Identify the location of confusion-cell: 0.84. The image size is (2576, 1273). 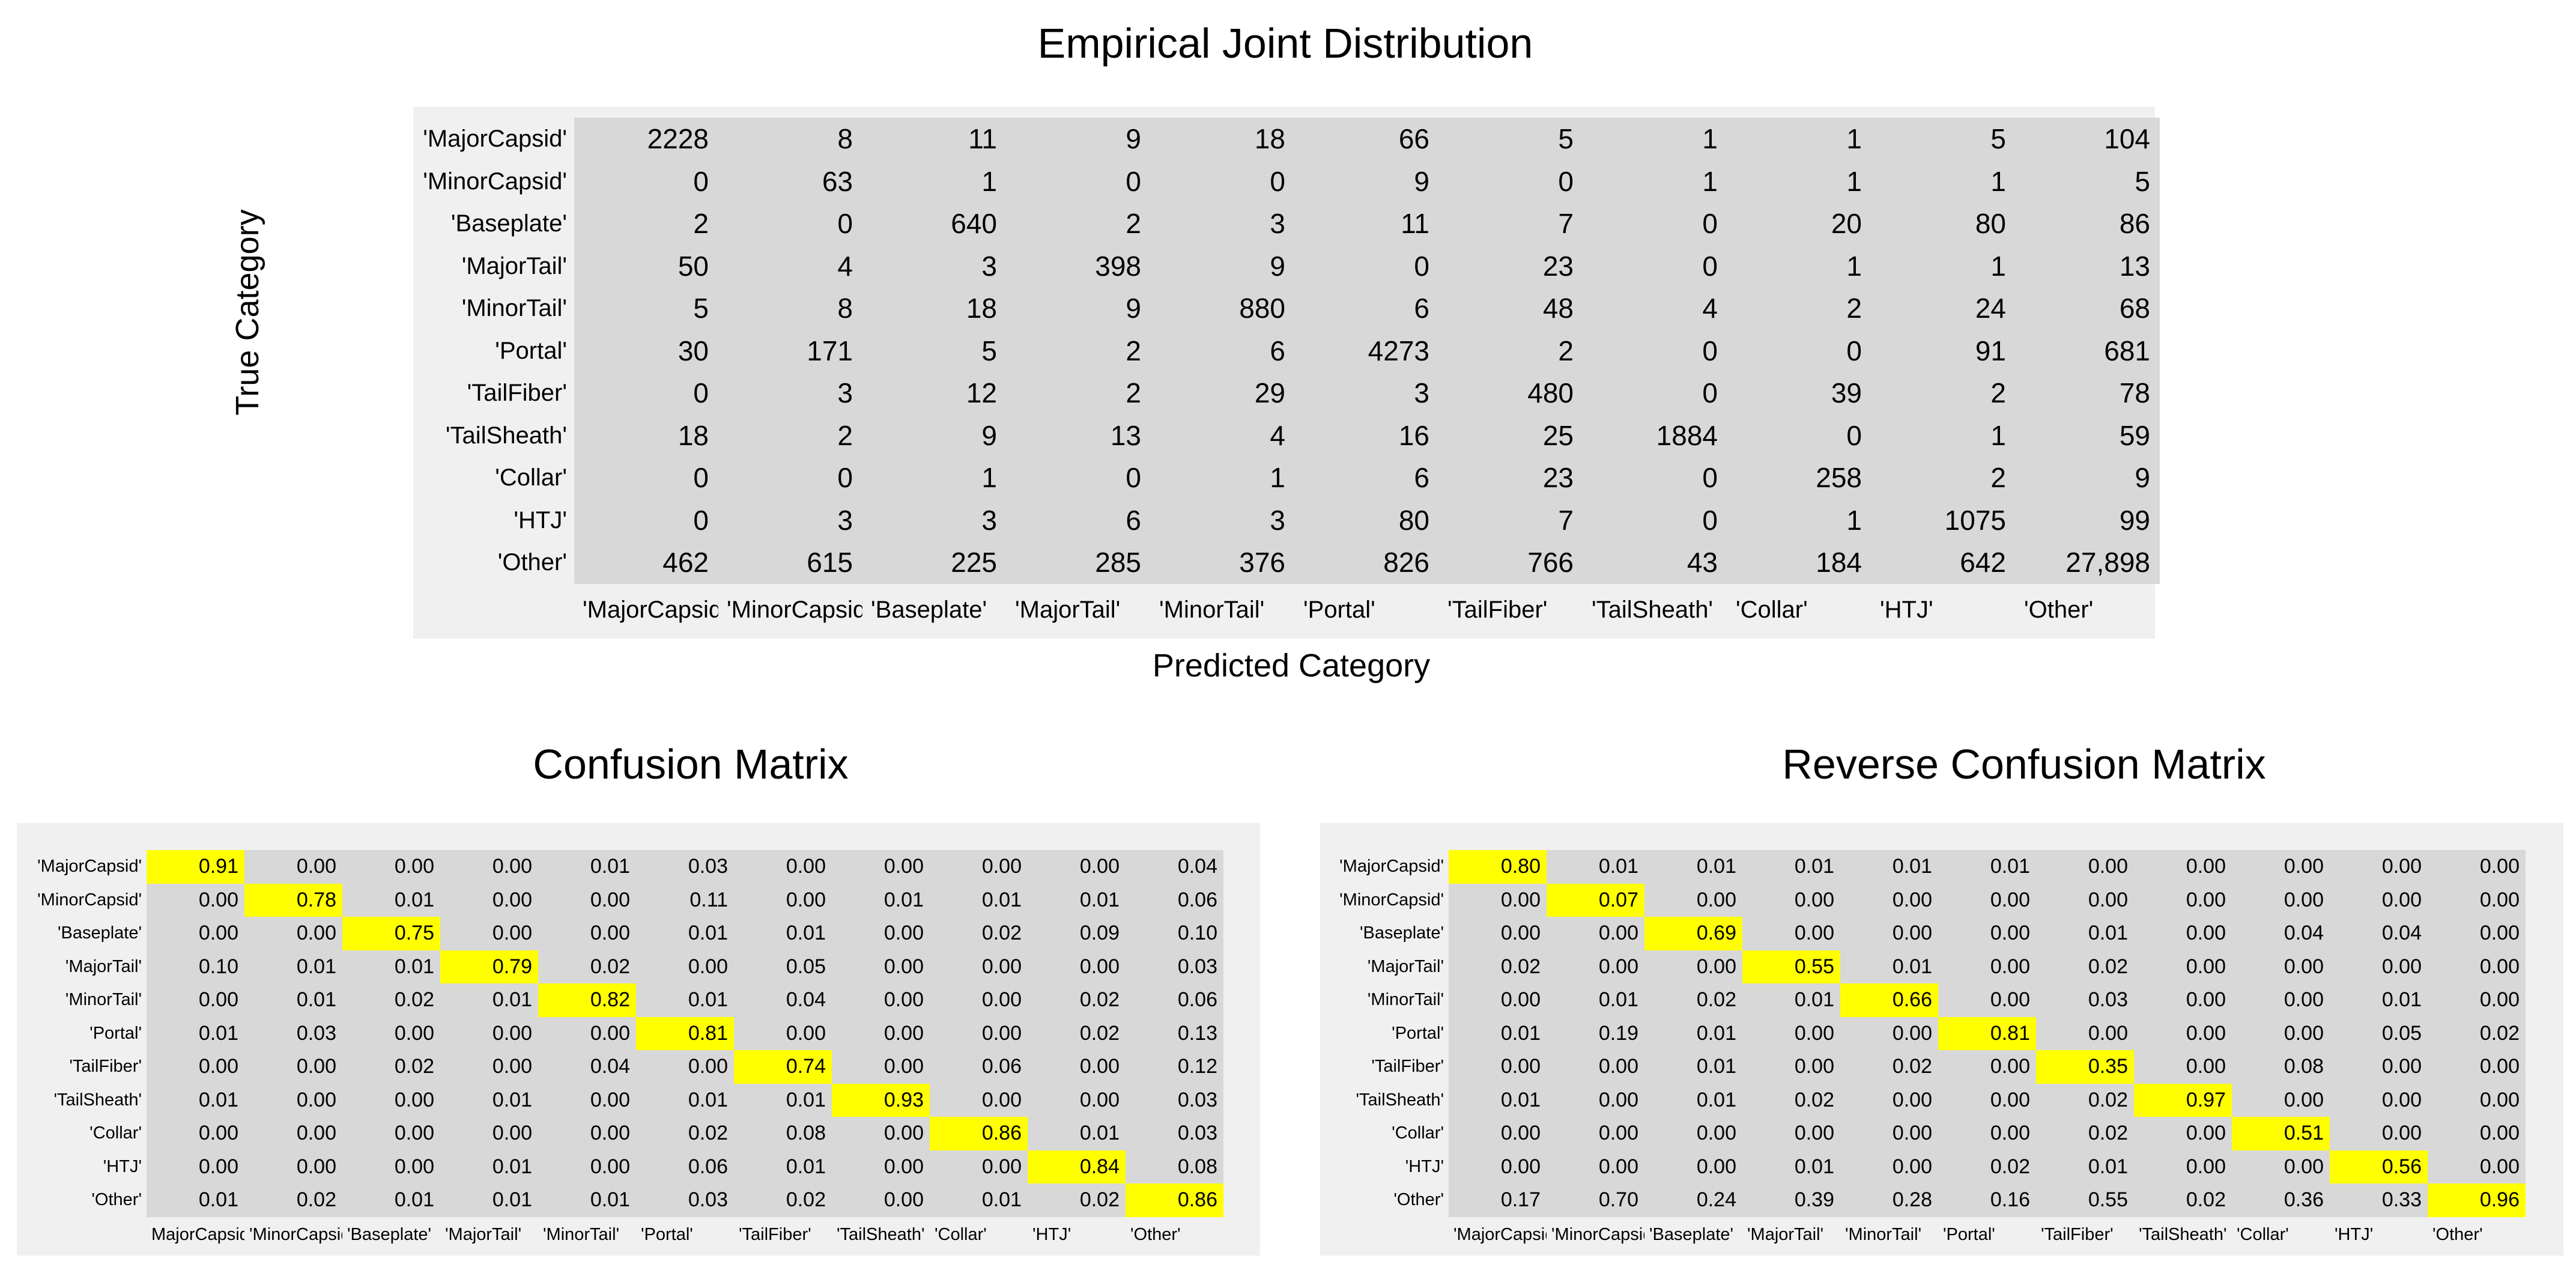
(1077, 1166).